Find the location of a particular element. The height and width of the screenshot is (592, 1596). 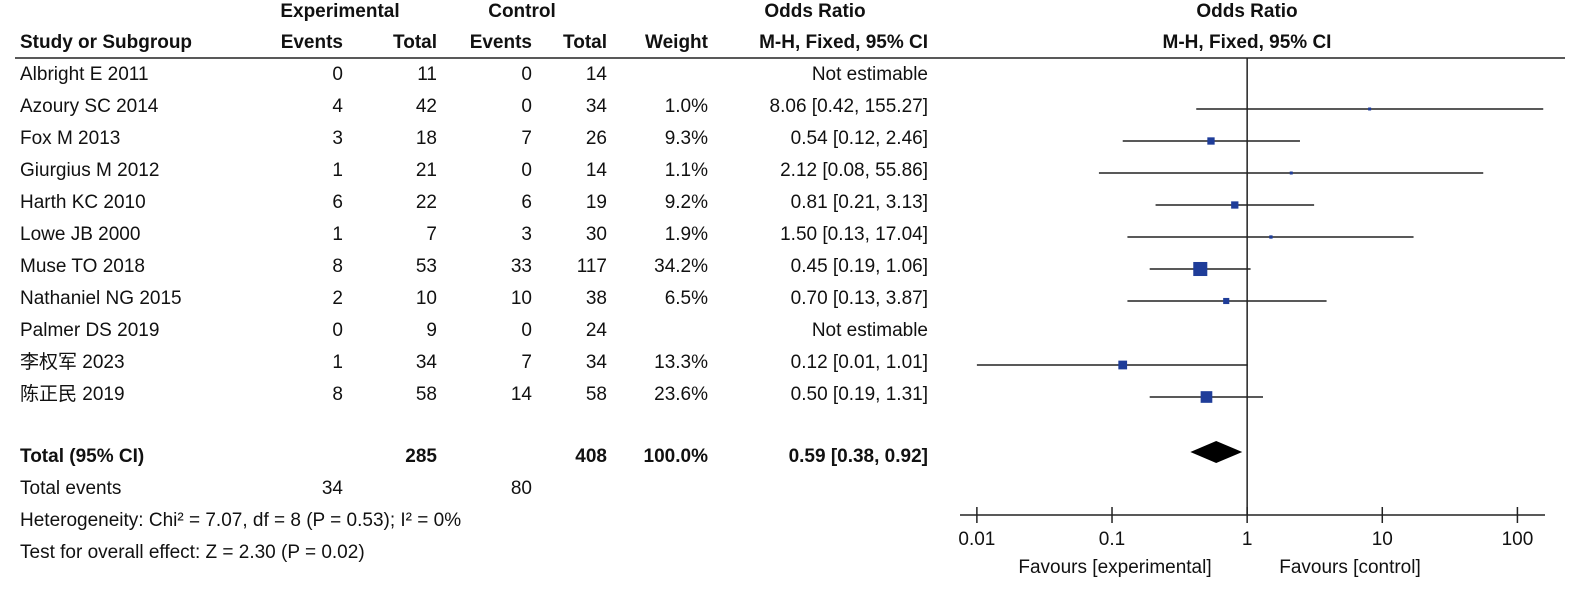

cell: 1.9% is located at coordinates (686, 234).